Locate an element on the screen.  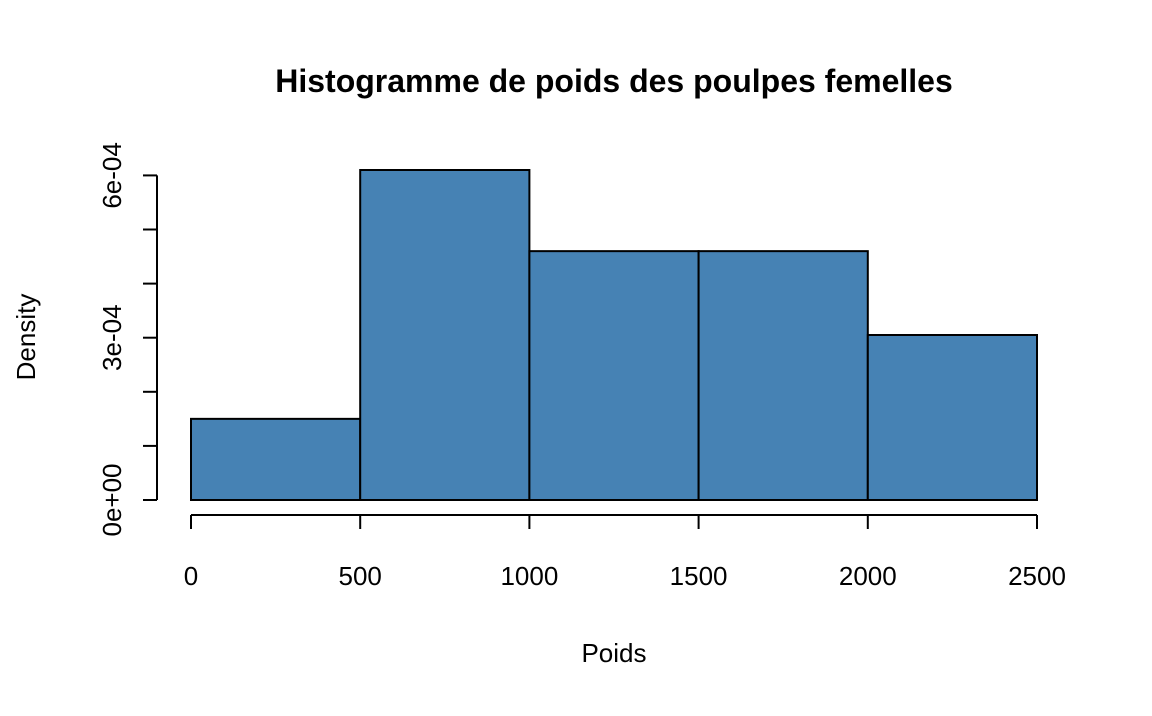
y-tick-label-2: 6e-04 is located at coordinates (112, 175).